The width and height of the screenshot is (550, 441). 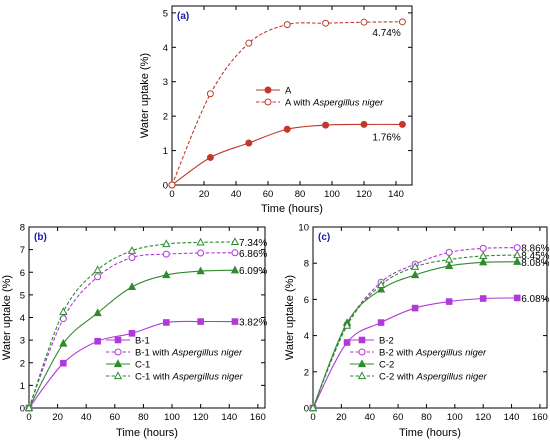 I want to click on series-2: 6.09%, so click(x=145, y=338).